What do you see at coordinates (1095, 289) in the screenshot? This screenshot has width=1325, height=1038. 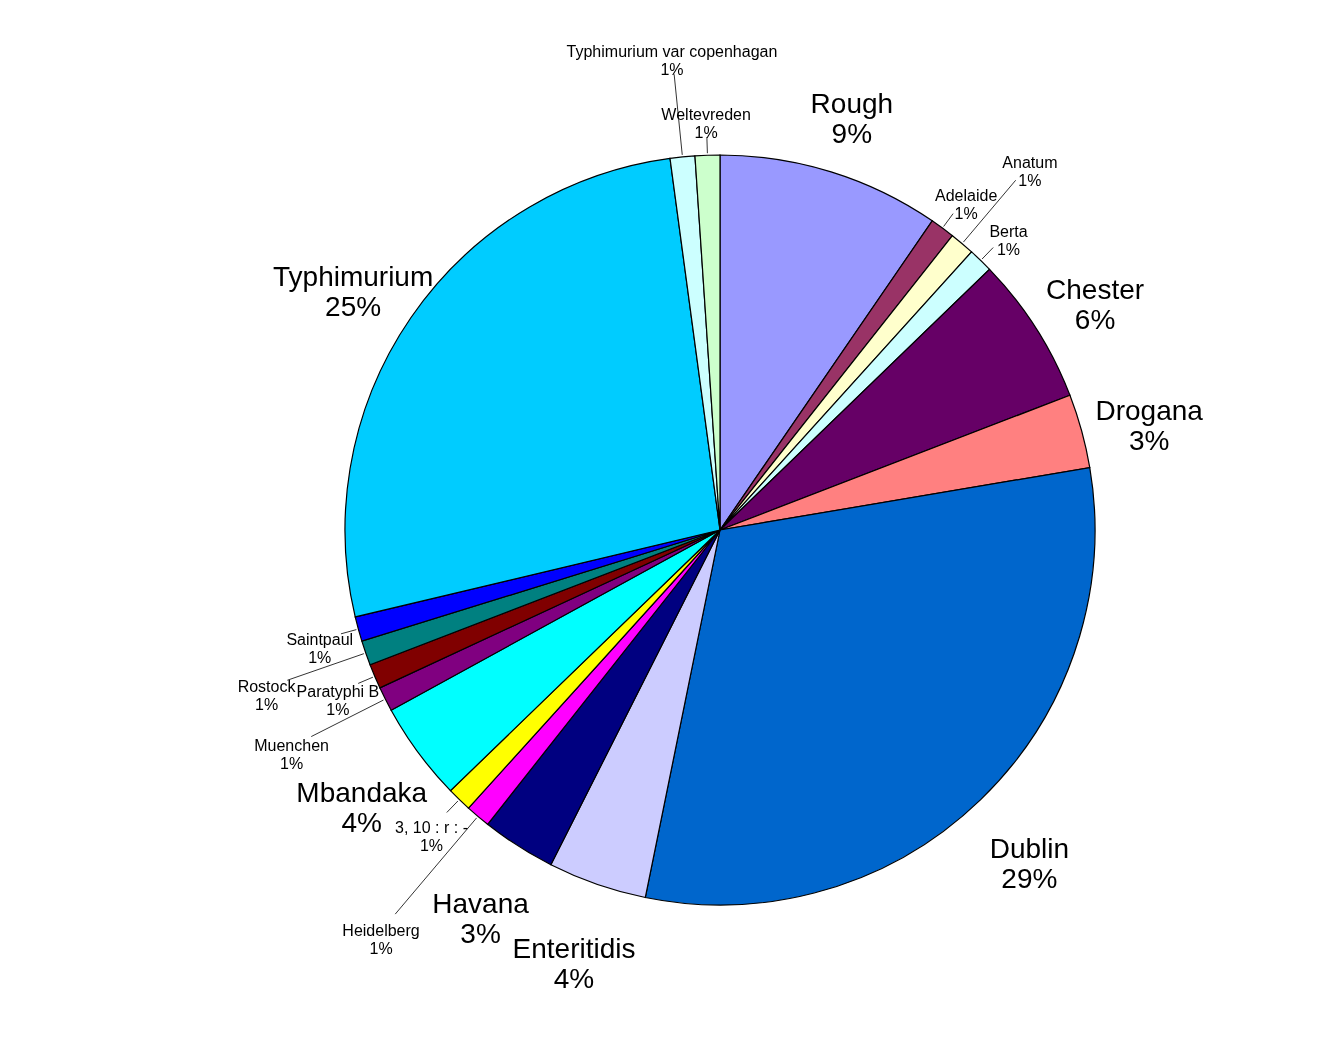 I see `slice-label: Chester` at bounding box center [1095, 289].